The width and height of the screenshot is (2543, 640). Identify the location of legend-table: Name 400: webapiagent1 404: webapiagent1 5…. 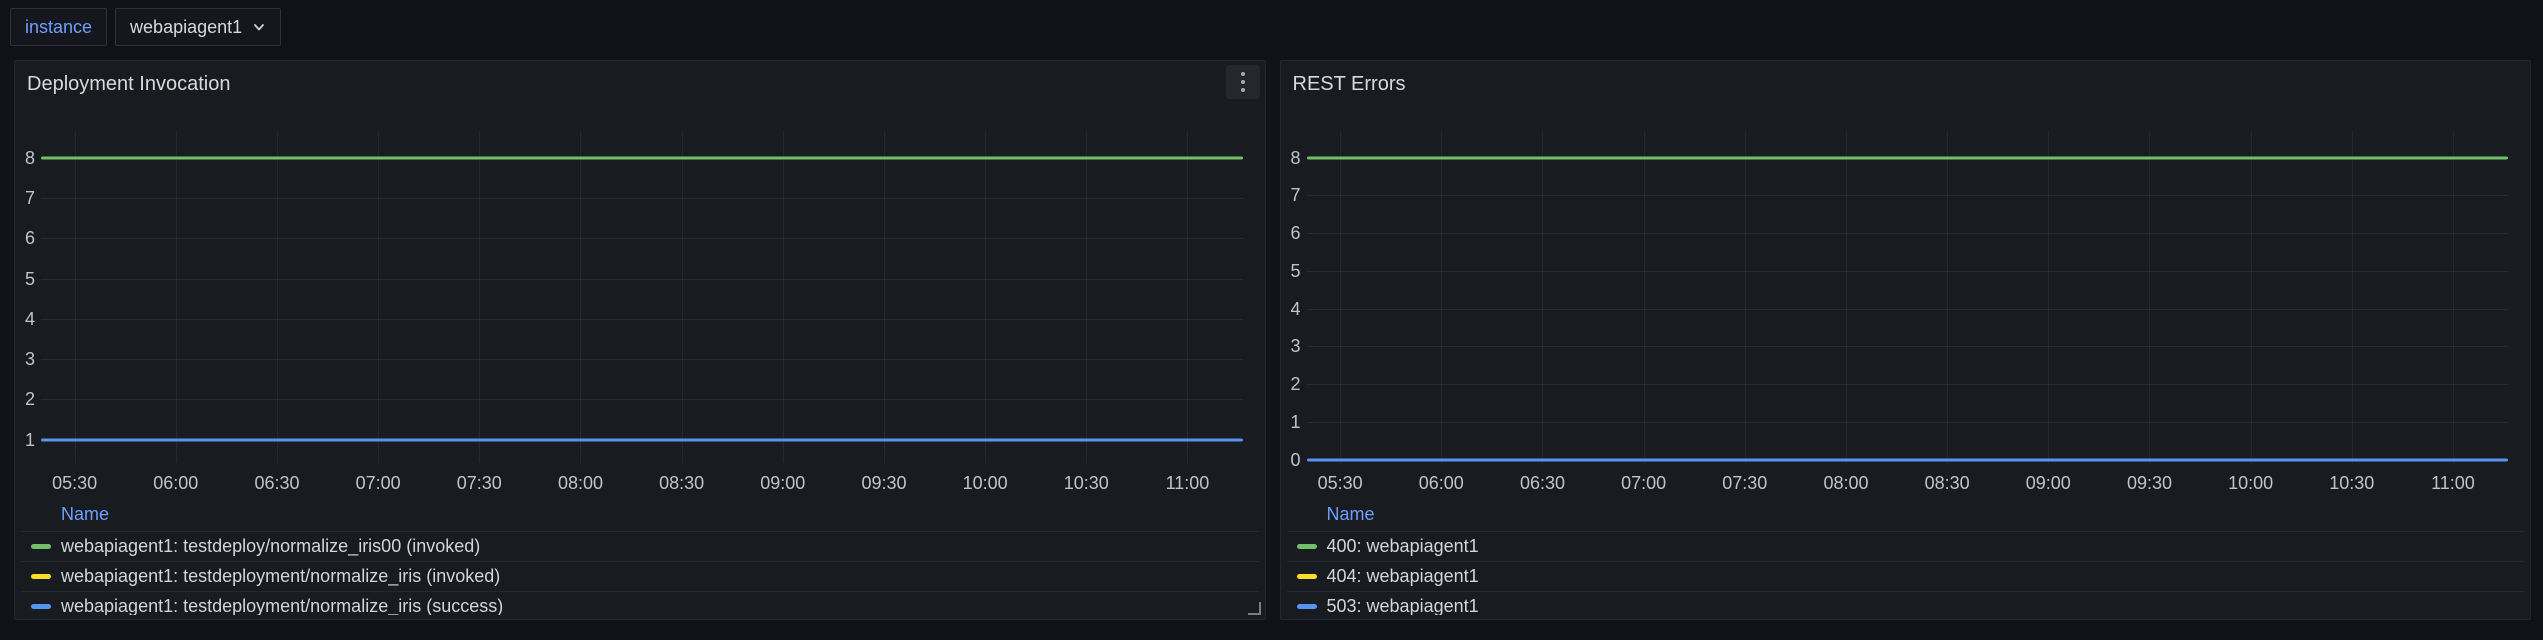
(1905, 558).